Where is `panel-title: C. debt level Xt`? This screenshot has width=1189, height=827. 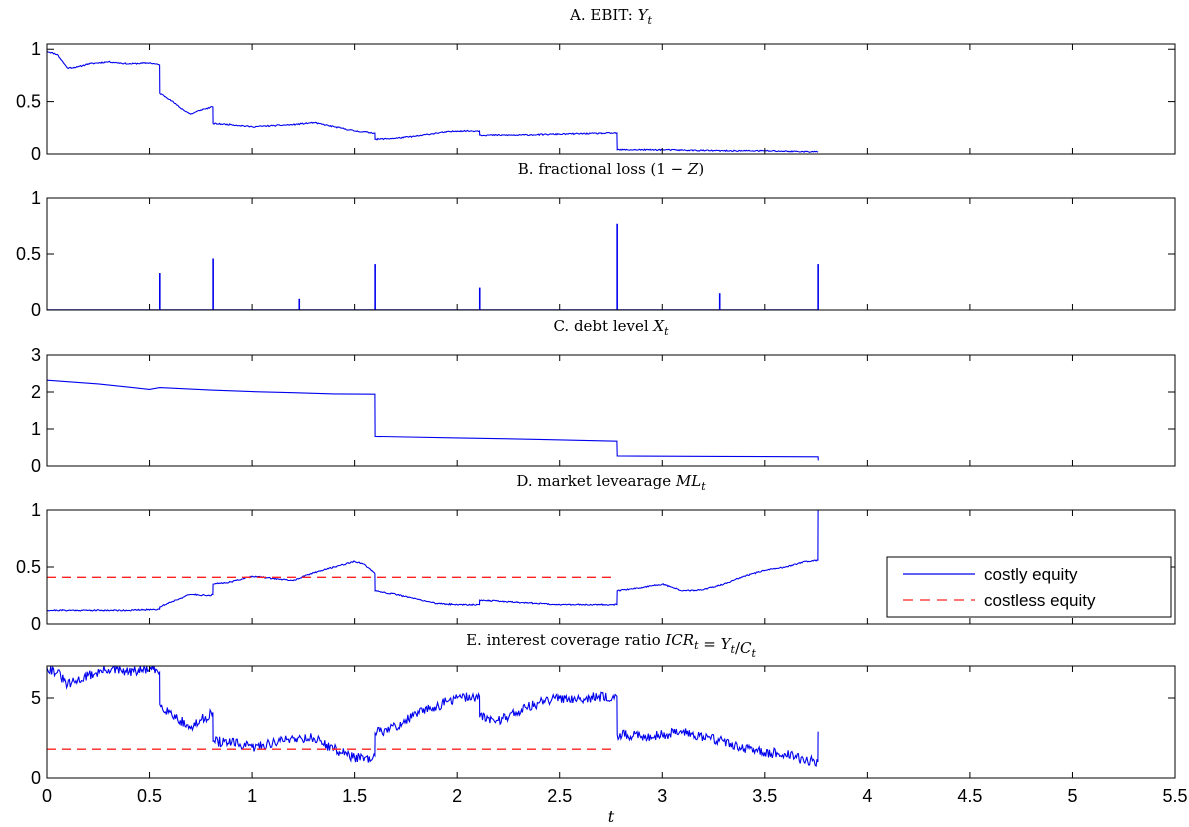
panel-title: C. debt level Xt is located at coordinates (611, 327).